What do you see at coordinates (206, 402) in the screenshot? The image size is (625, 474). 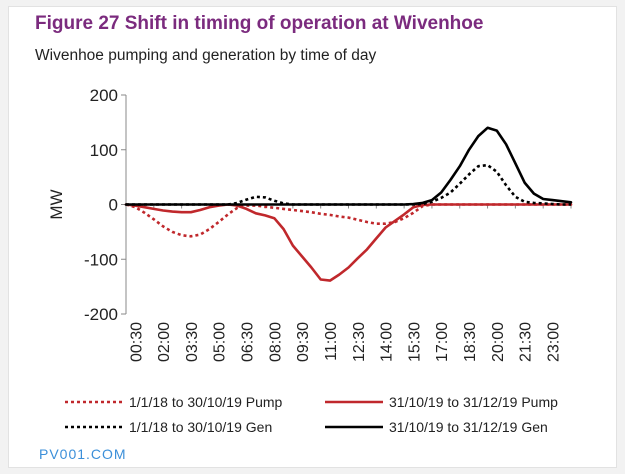 I see `legend-label-1: 1/1/18 to 30/10/19 Pump` at bounding box center [206, 402].